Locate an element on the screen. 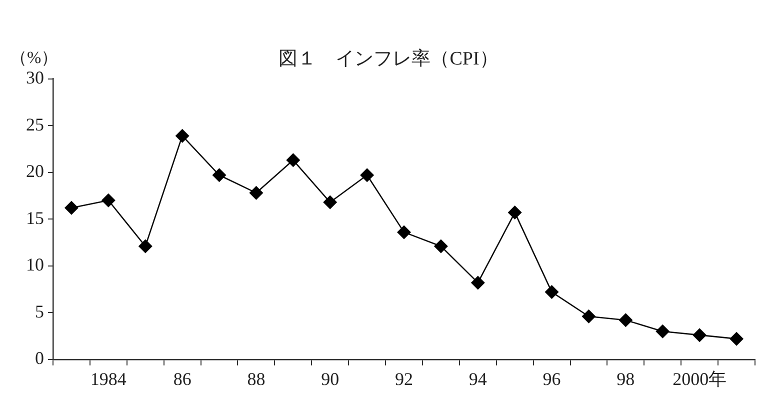 Image resolution: width=773 pixels, height=403 pixels. y-tick-label: 10 is located at coordinates (35, 264).